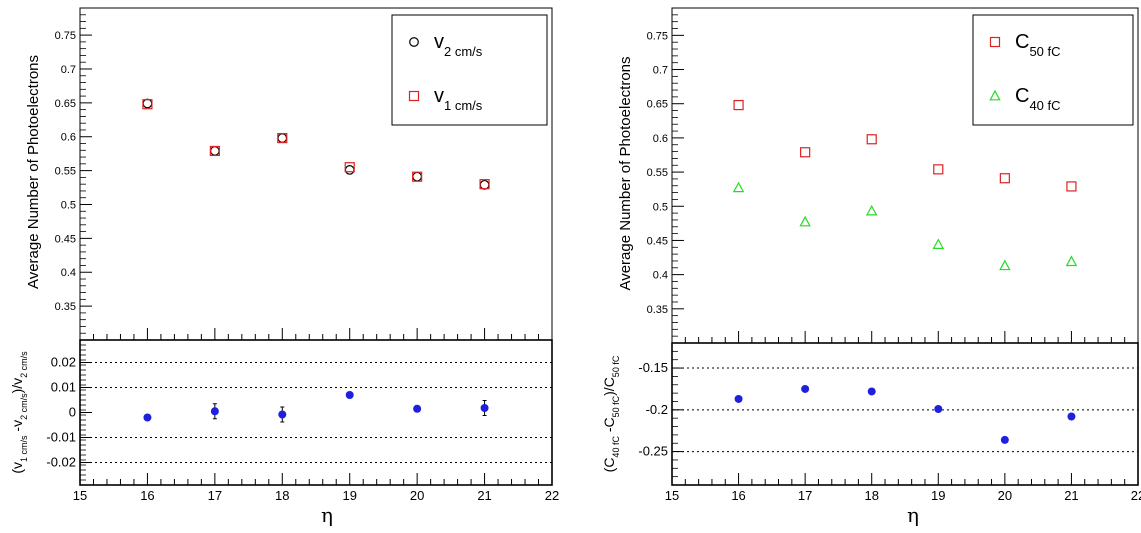 The height and width of the screenshot is (533, 1141). I want to click on ratio-title-subscript: 40 fC, so click(616, 447).